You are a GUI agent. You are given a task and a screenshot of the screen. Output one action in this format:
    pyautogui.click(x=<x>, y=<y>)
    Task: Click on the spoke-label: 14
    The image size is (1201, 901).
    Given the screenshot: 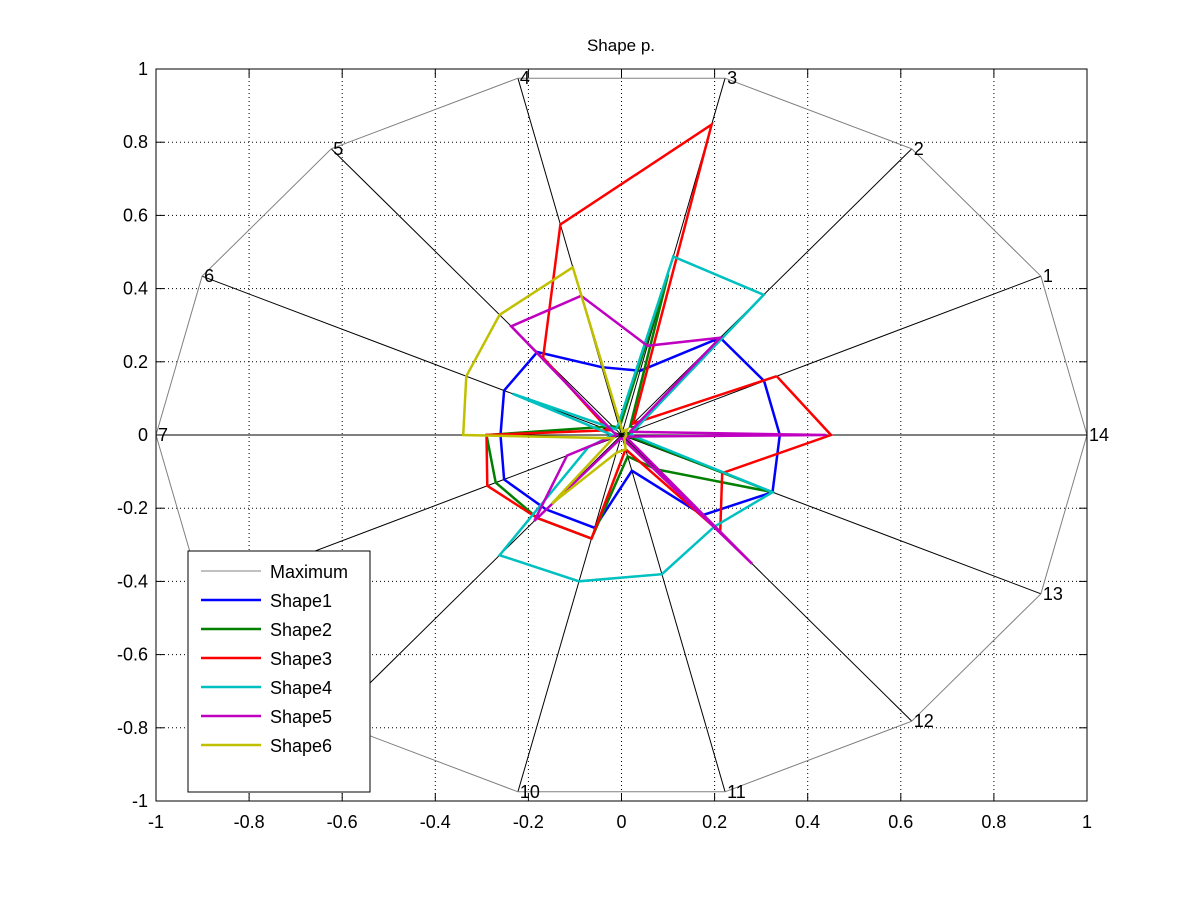 What is the action you would take?
    pyautogui.click(x=1099, y=435)
    